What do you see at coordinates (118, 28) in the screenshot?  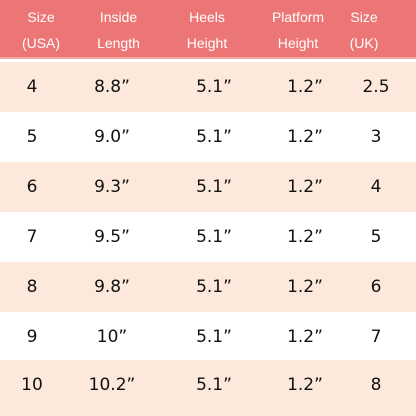 I see `header-inside-length: Inside Length` at bounding box center [118, 28].